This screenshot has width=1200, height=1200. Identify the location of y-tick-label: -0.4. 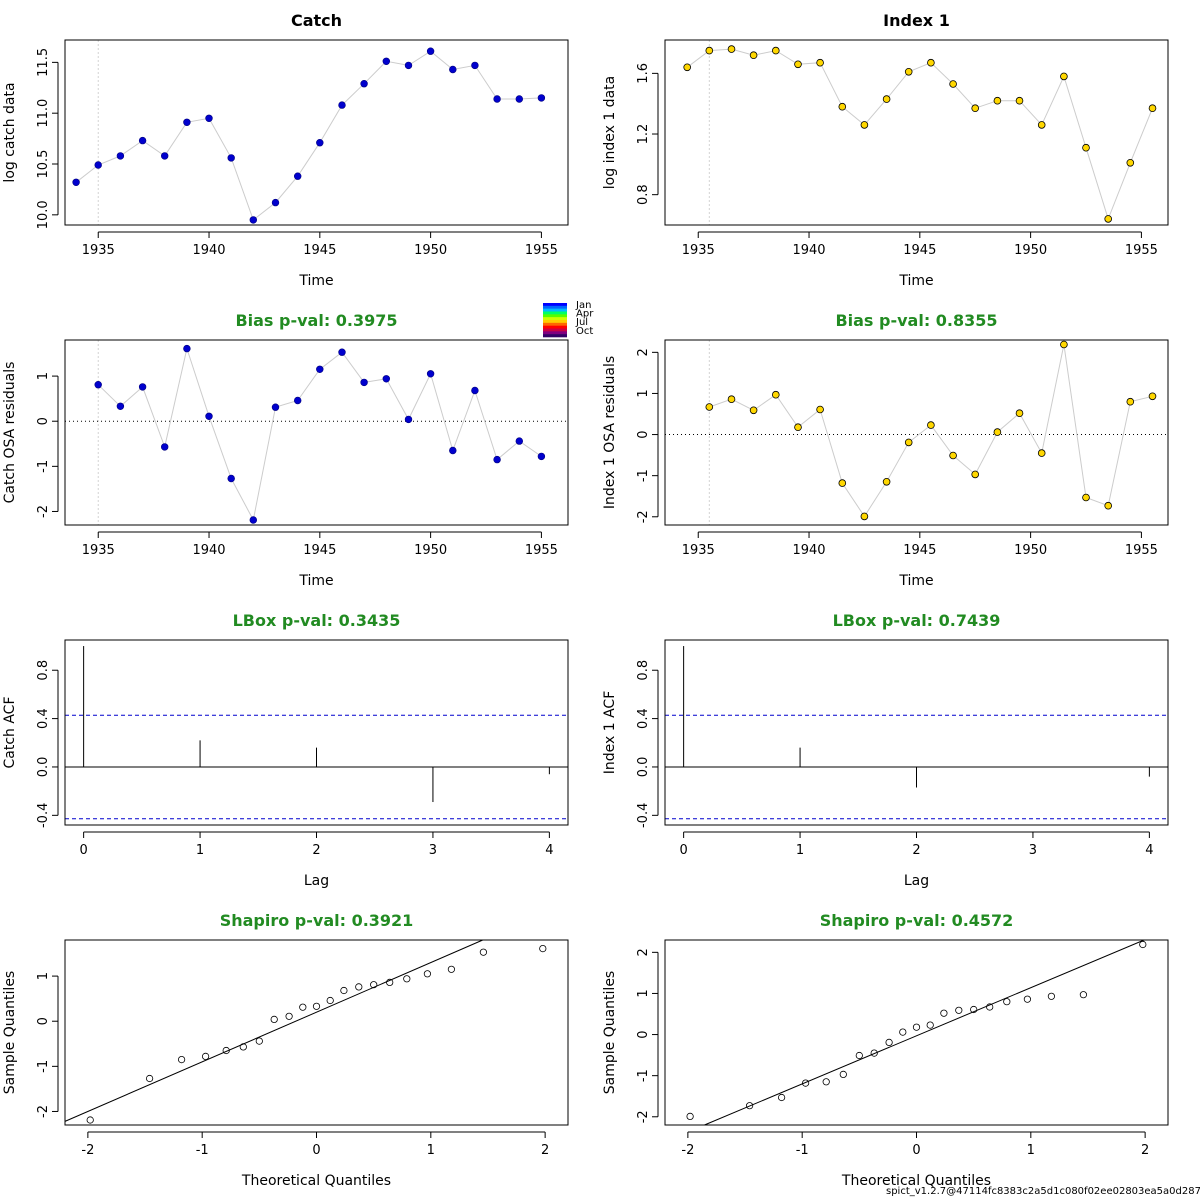
(643, 815).